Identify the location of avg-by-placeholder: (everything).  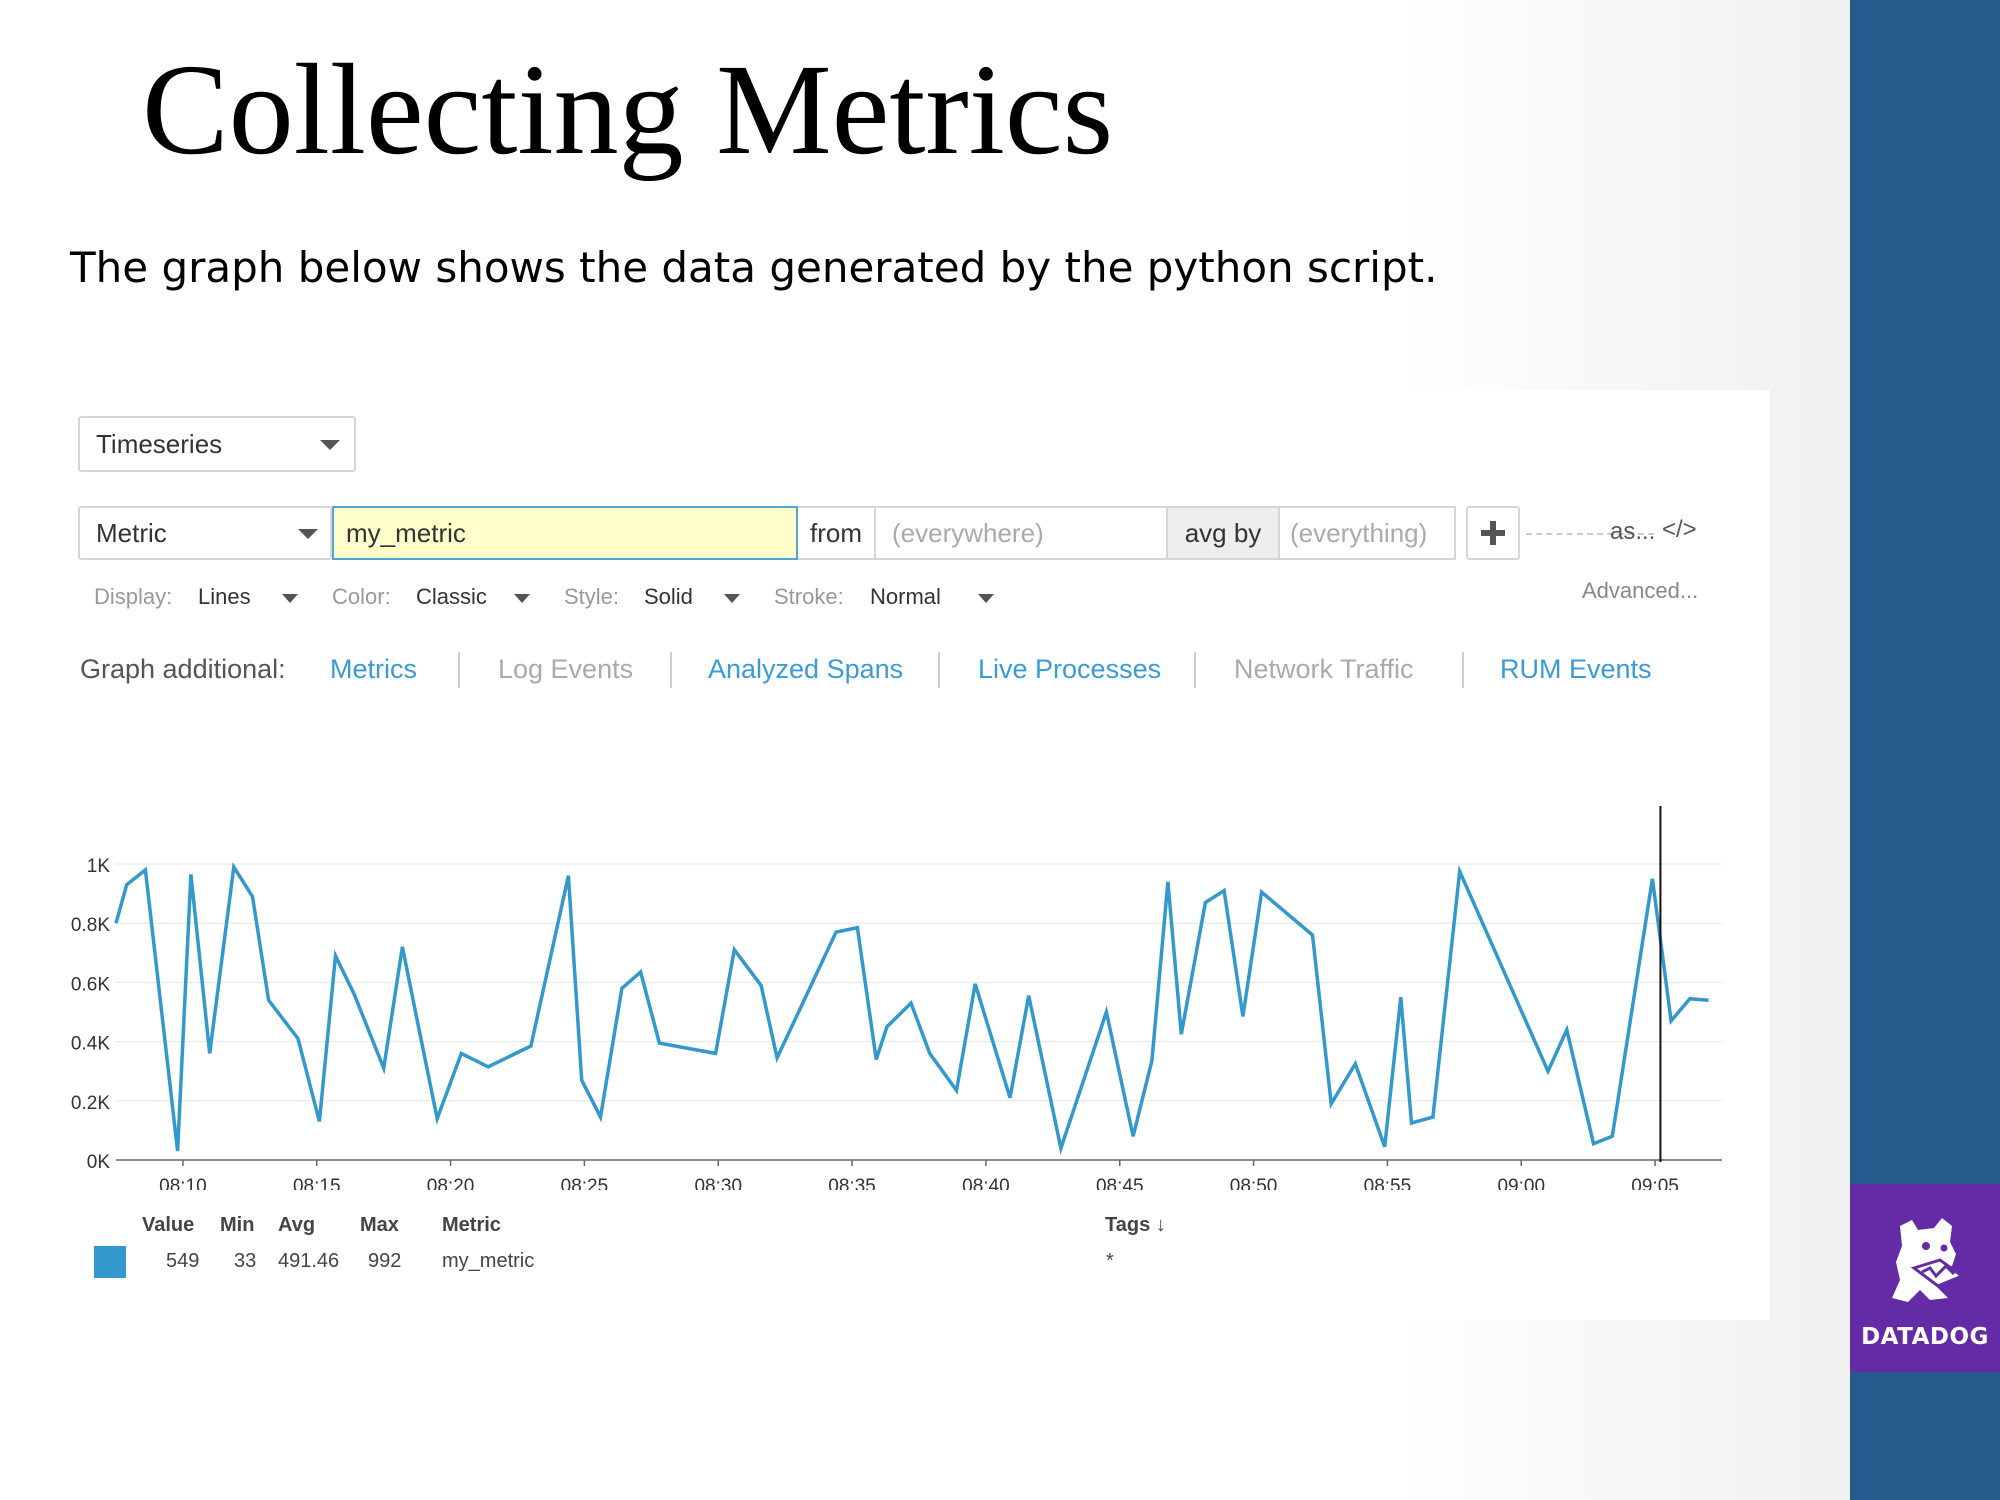
(1359, 532).